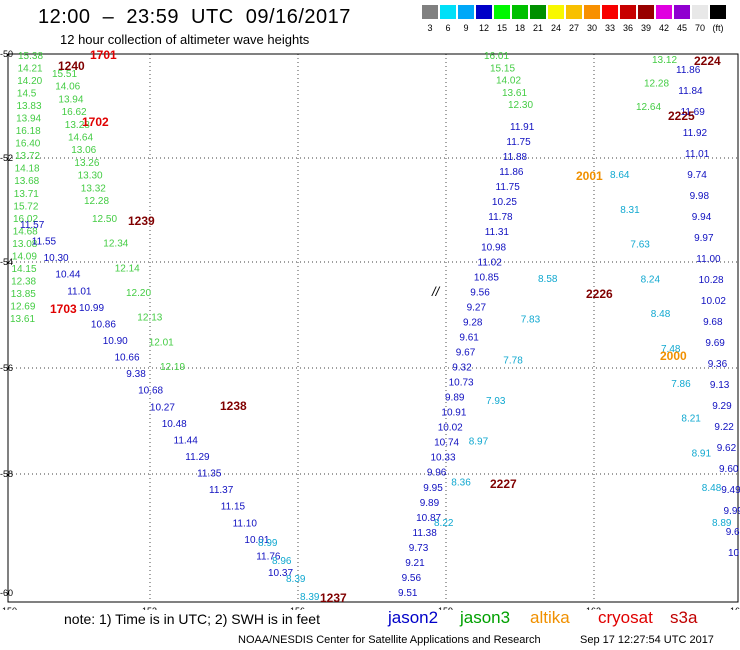 This screenshot has width=740, height=650. What do you see at coordinates (32, 225) in the screenshot?
I see `jason2-swh: 11.57` at bounding box center [32, 225].